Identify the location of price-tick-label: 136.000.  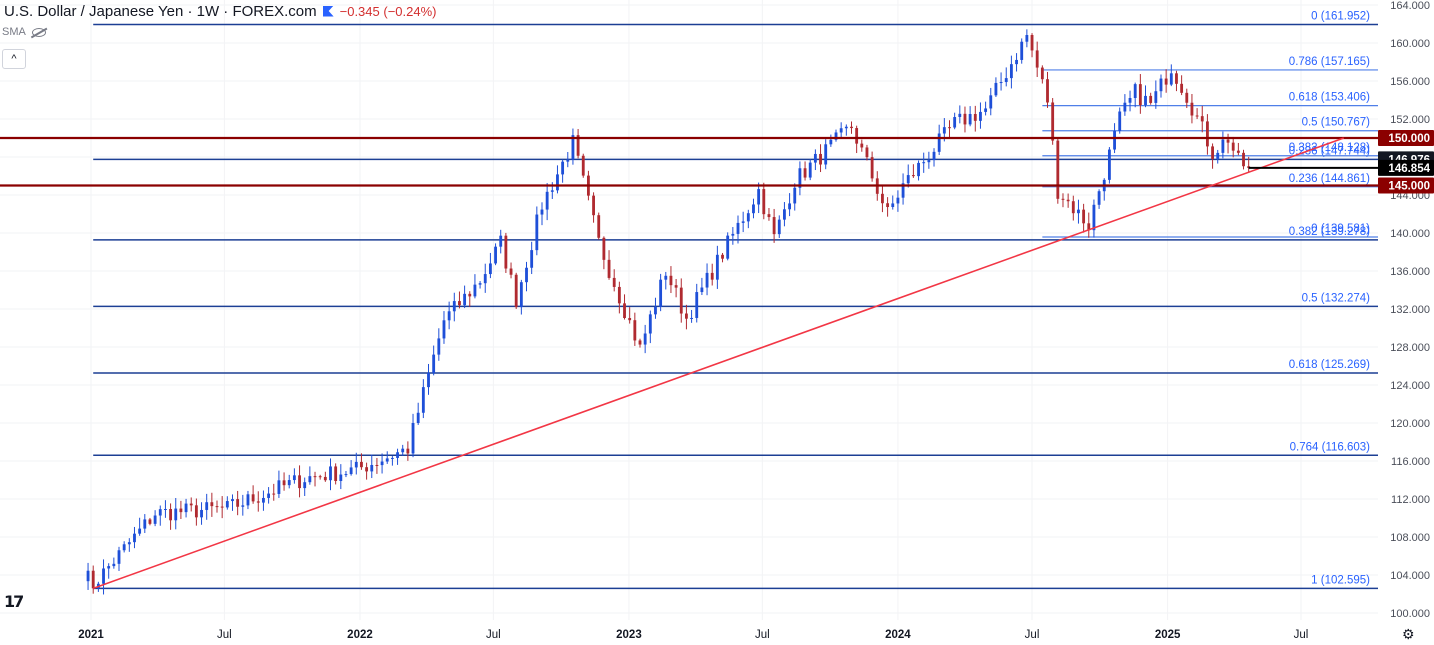
(1410, 272).